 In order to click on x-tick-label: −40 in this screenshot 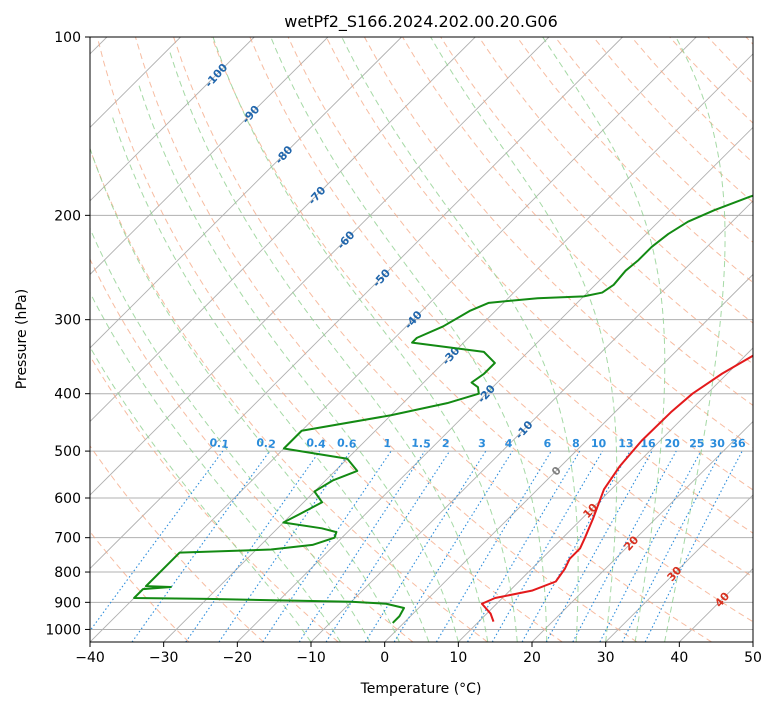, I will do `click(90, 658)`.